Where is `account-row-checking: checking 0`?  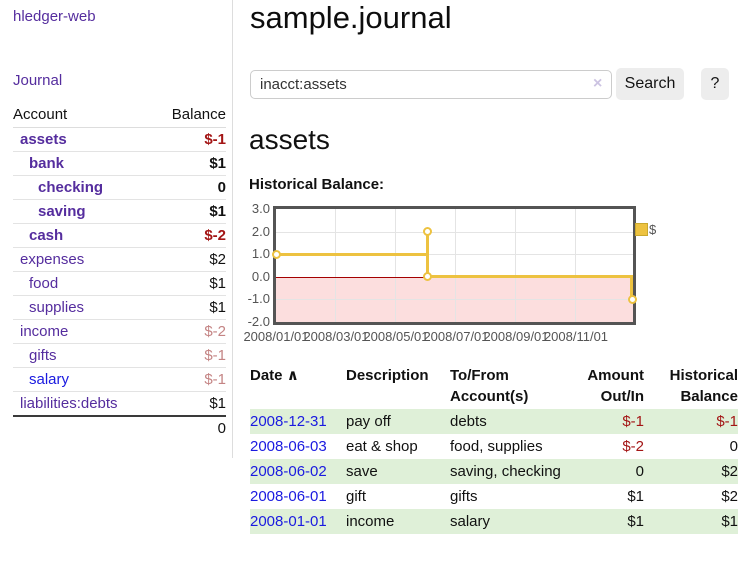
account-row-checking: checking 0 is located at coordinates (119, 187).